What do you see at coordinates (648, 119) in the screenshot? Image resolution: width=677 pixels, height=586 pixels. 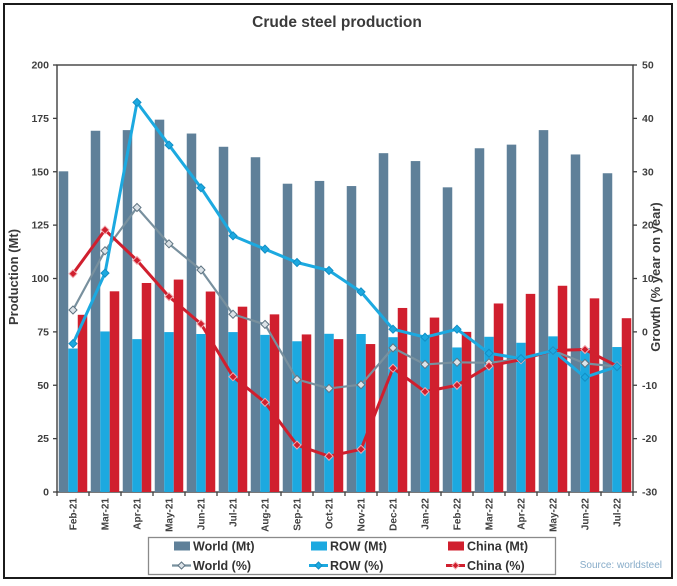 I see `right-axis-tick-label: 40` at bounding box center [648, 119].